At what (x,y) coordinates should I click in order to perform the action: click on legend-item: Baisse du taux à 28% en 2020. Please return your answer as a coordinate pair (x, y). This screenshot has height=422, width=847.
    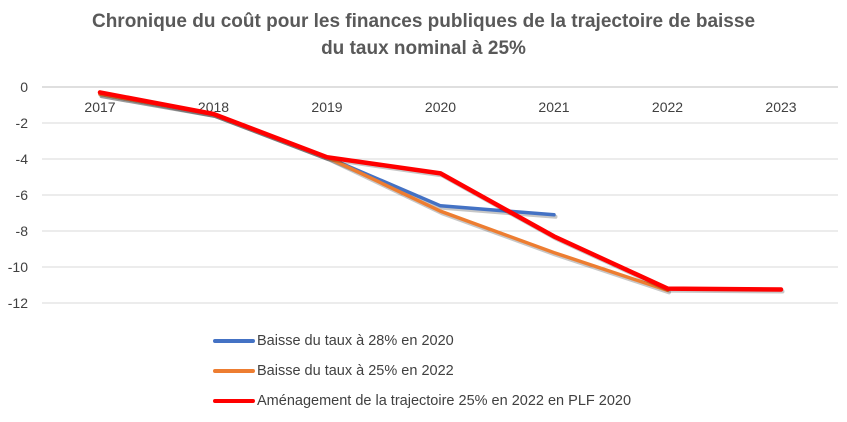
    Looking at the image, I should click on (422, 341).